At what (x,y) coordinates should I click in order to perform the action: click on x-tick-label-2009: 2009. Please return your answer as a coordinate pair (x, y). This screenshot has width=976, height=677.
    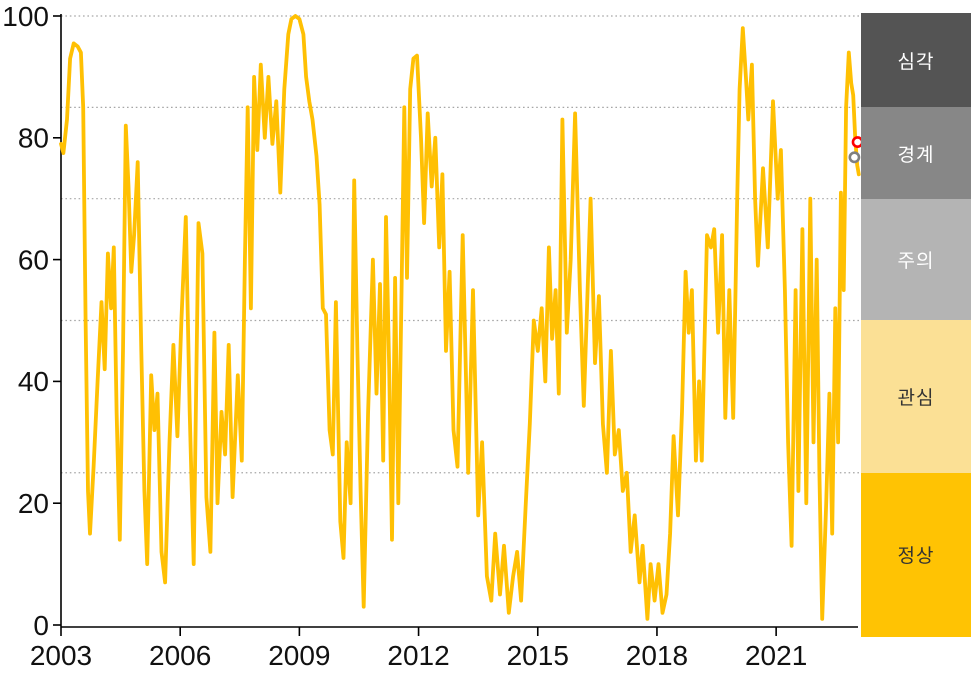
    Looking at the image, I should click on (299, 655).